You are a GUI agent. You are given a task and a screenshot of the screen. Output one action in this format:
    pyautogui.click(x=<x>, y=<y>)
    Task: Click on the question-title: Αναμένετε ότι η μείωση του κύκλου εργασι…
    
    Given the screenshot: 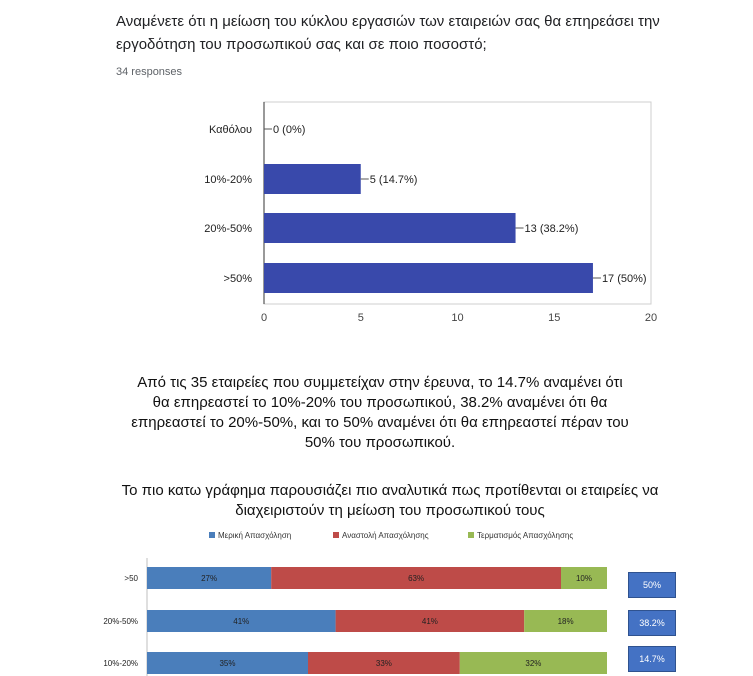 What is the action you would take?
    pyautogui.click(x=388, y=33)
    